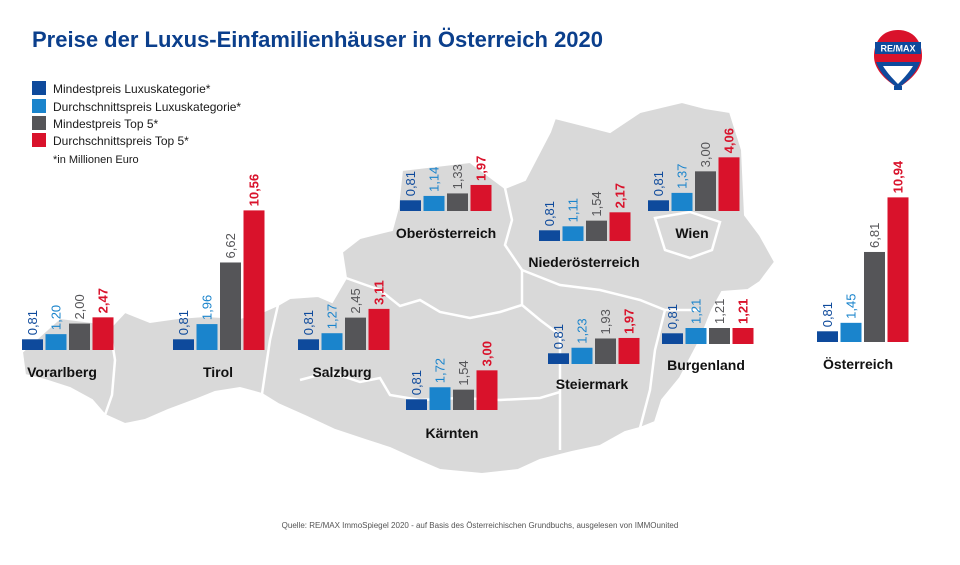 The height and width of the screenshot is (565, 960). Describe the element at coordinates (487, 353) in the screenshot. I see `value-label-kaernten-series-4: 3,00` at that location.